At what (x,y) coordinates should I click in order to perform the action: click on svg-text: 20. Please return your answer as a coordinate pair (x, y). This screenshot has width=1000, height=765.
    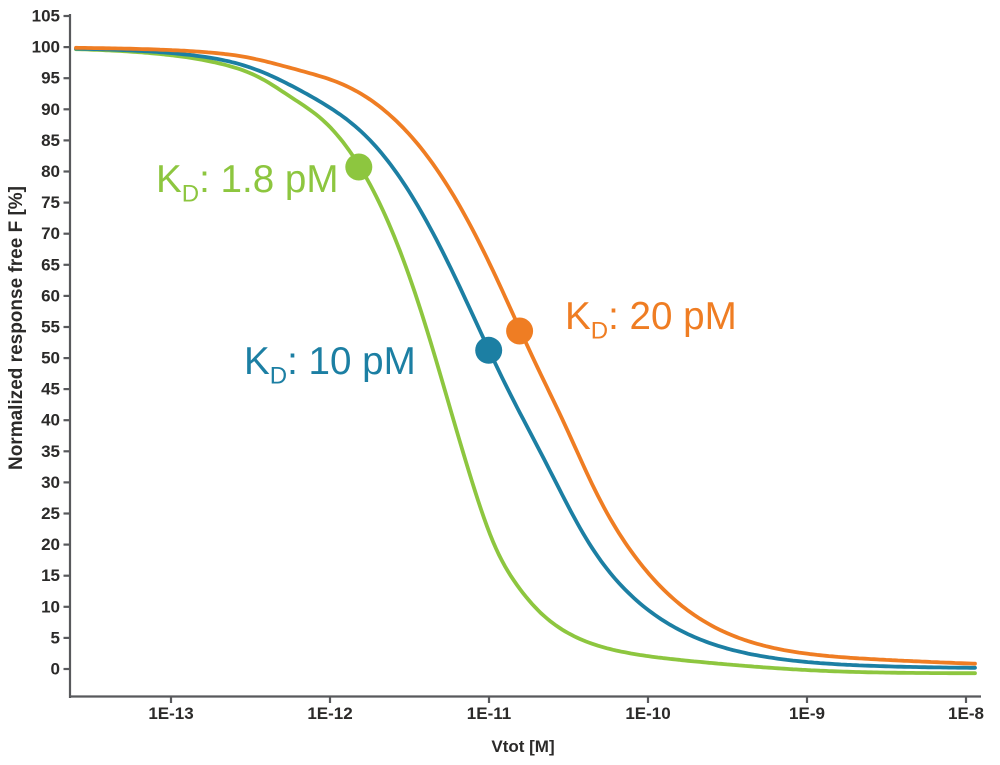
    Looking at the image, I should click on (50, 544).